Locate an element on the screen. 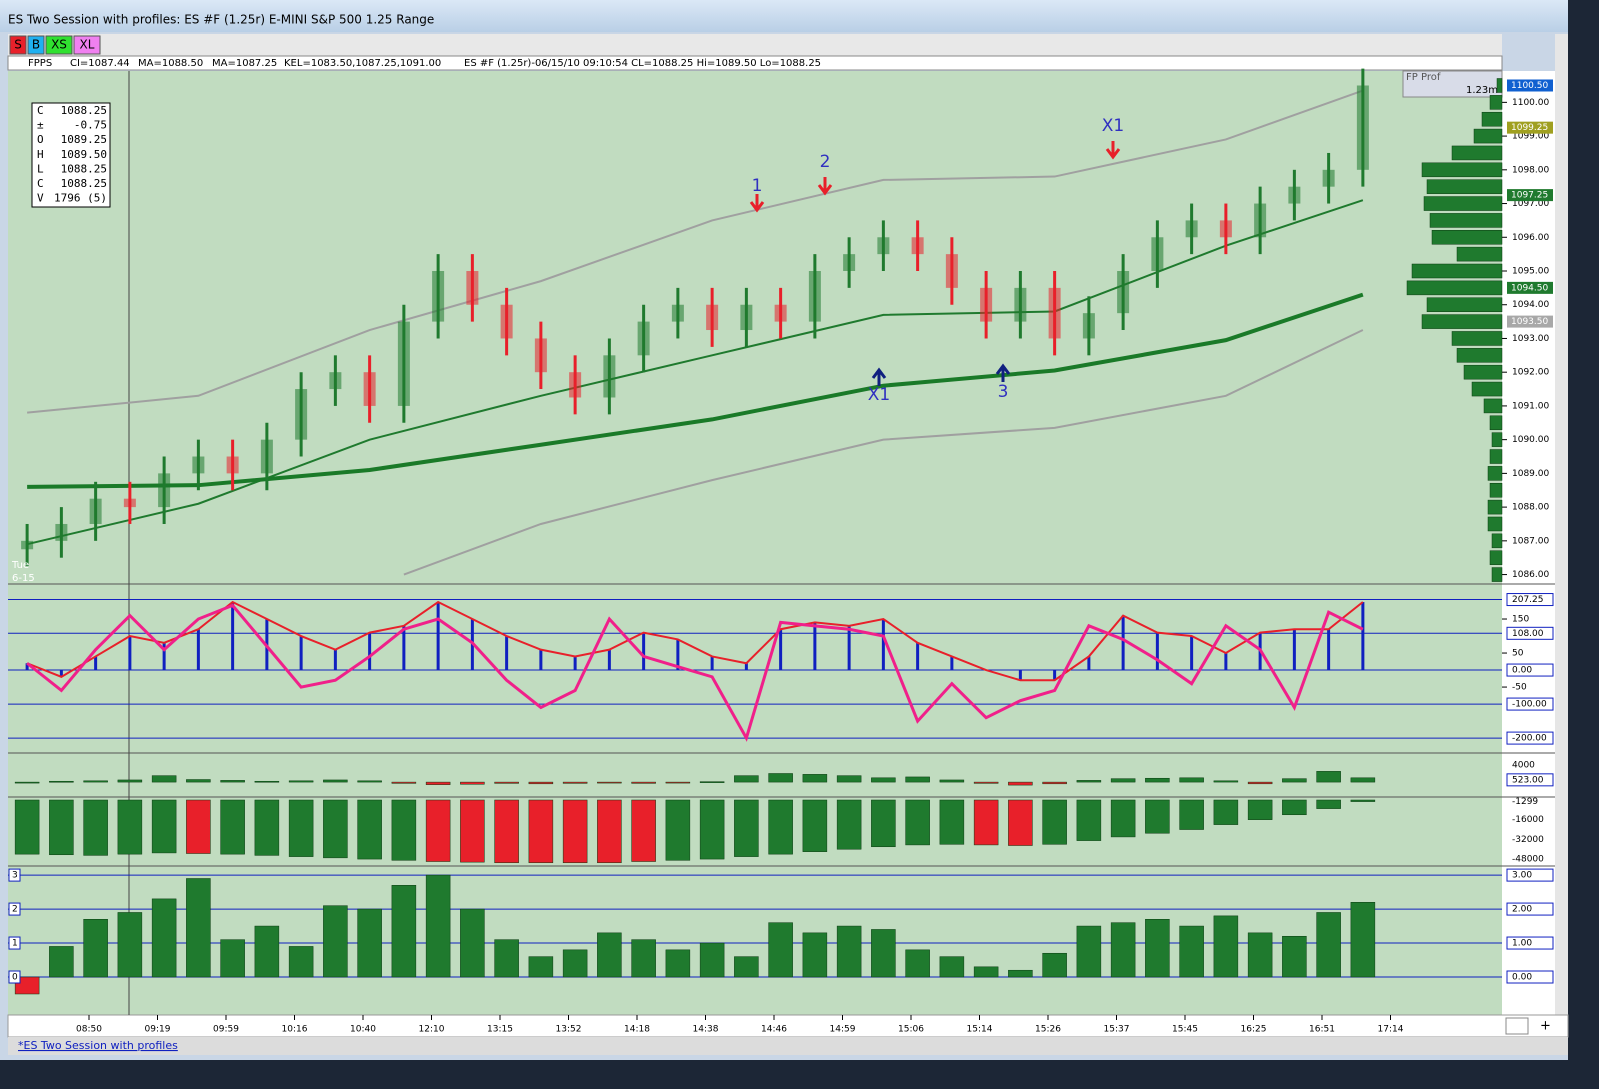 Image resolution: width=1599 pixels, height=1089 pixels. data-key: V is located at coordinates (40, 198).